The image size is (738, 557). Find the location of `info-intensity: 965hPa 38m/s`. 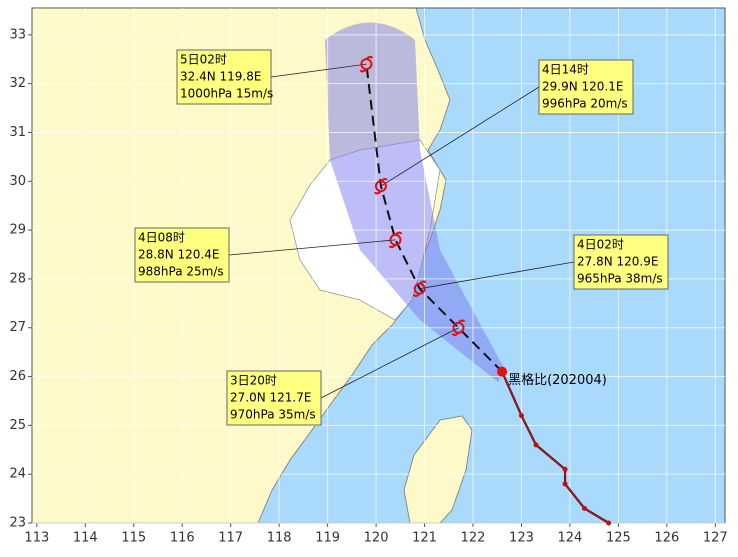

info-intensity: 965hPa 38m/s is located at coordinates (620, 279).